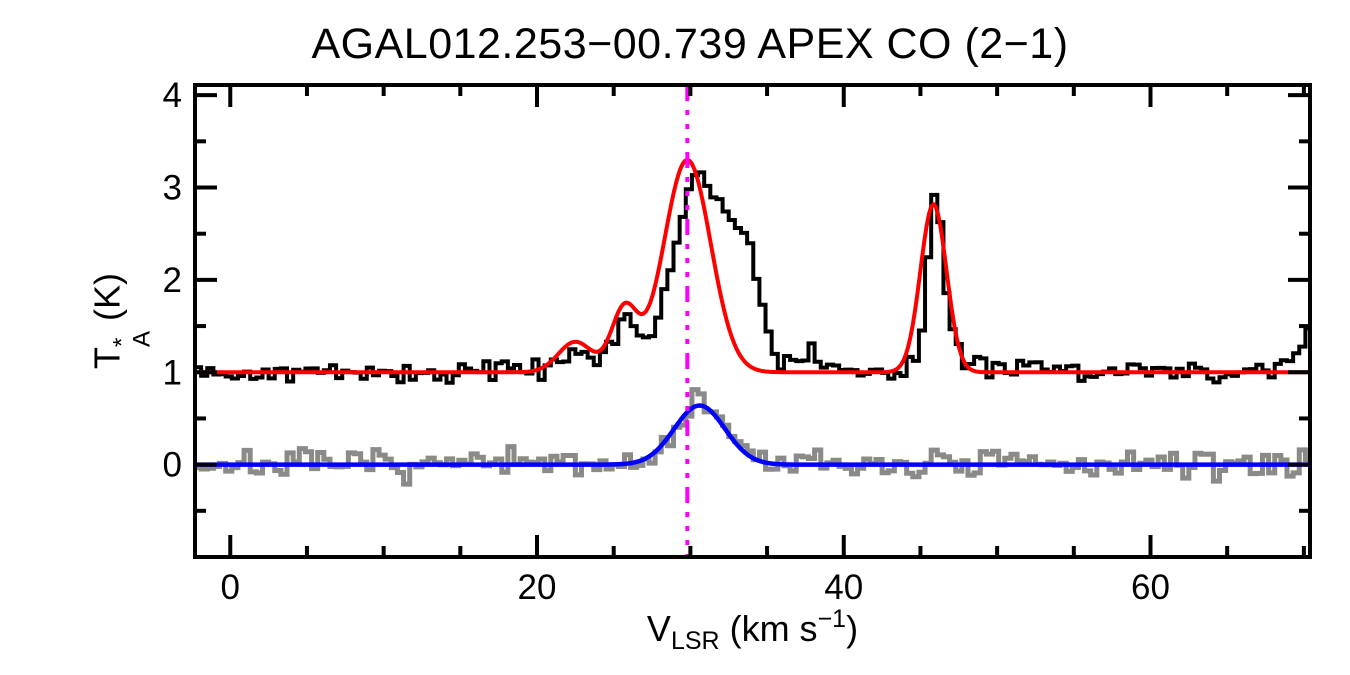  I want to click on y-axis-label: T * A (K), so click(121, 321).